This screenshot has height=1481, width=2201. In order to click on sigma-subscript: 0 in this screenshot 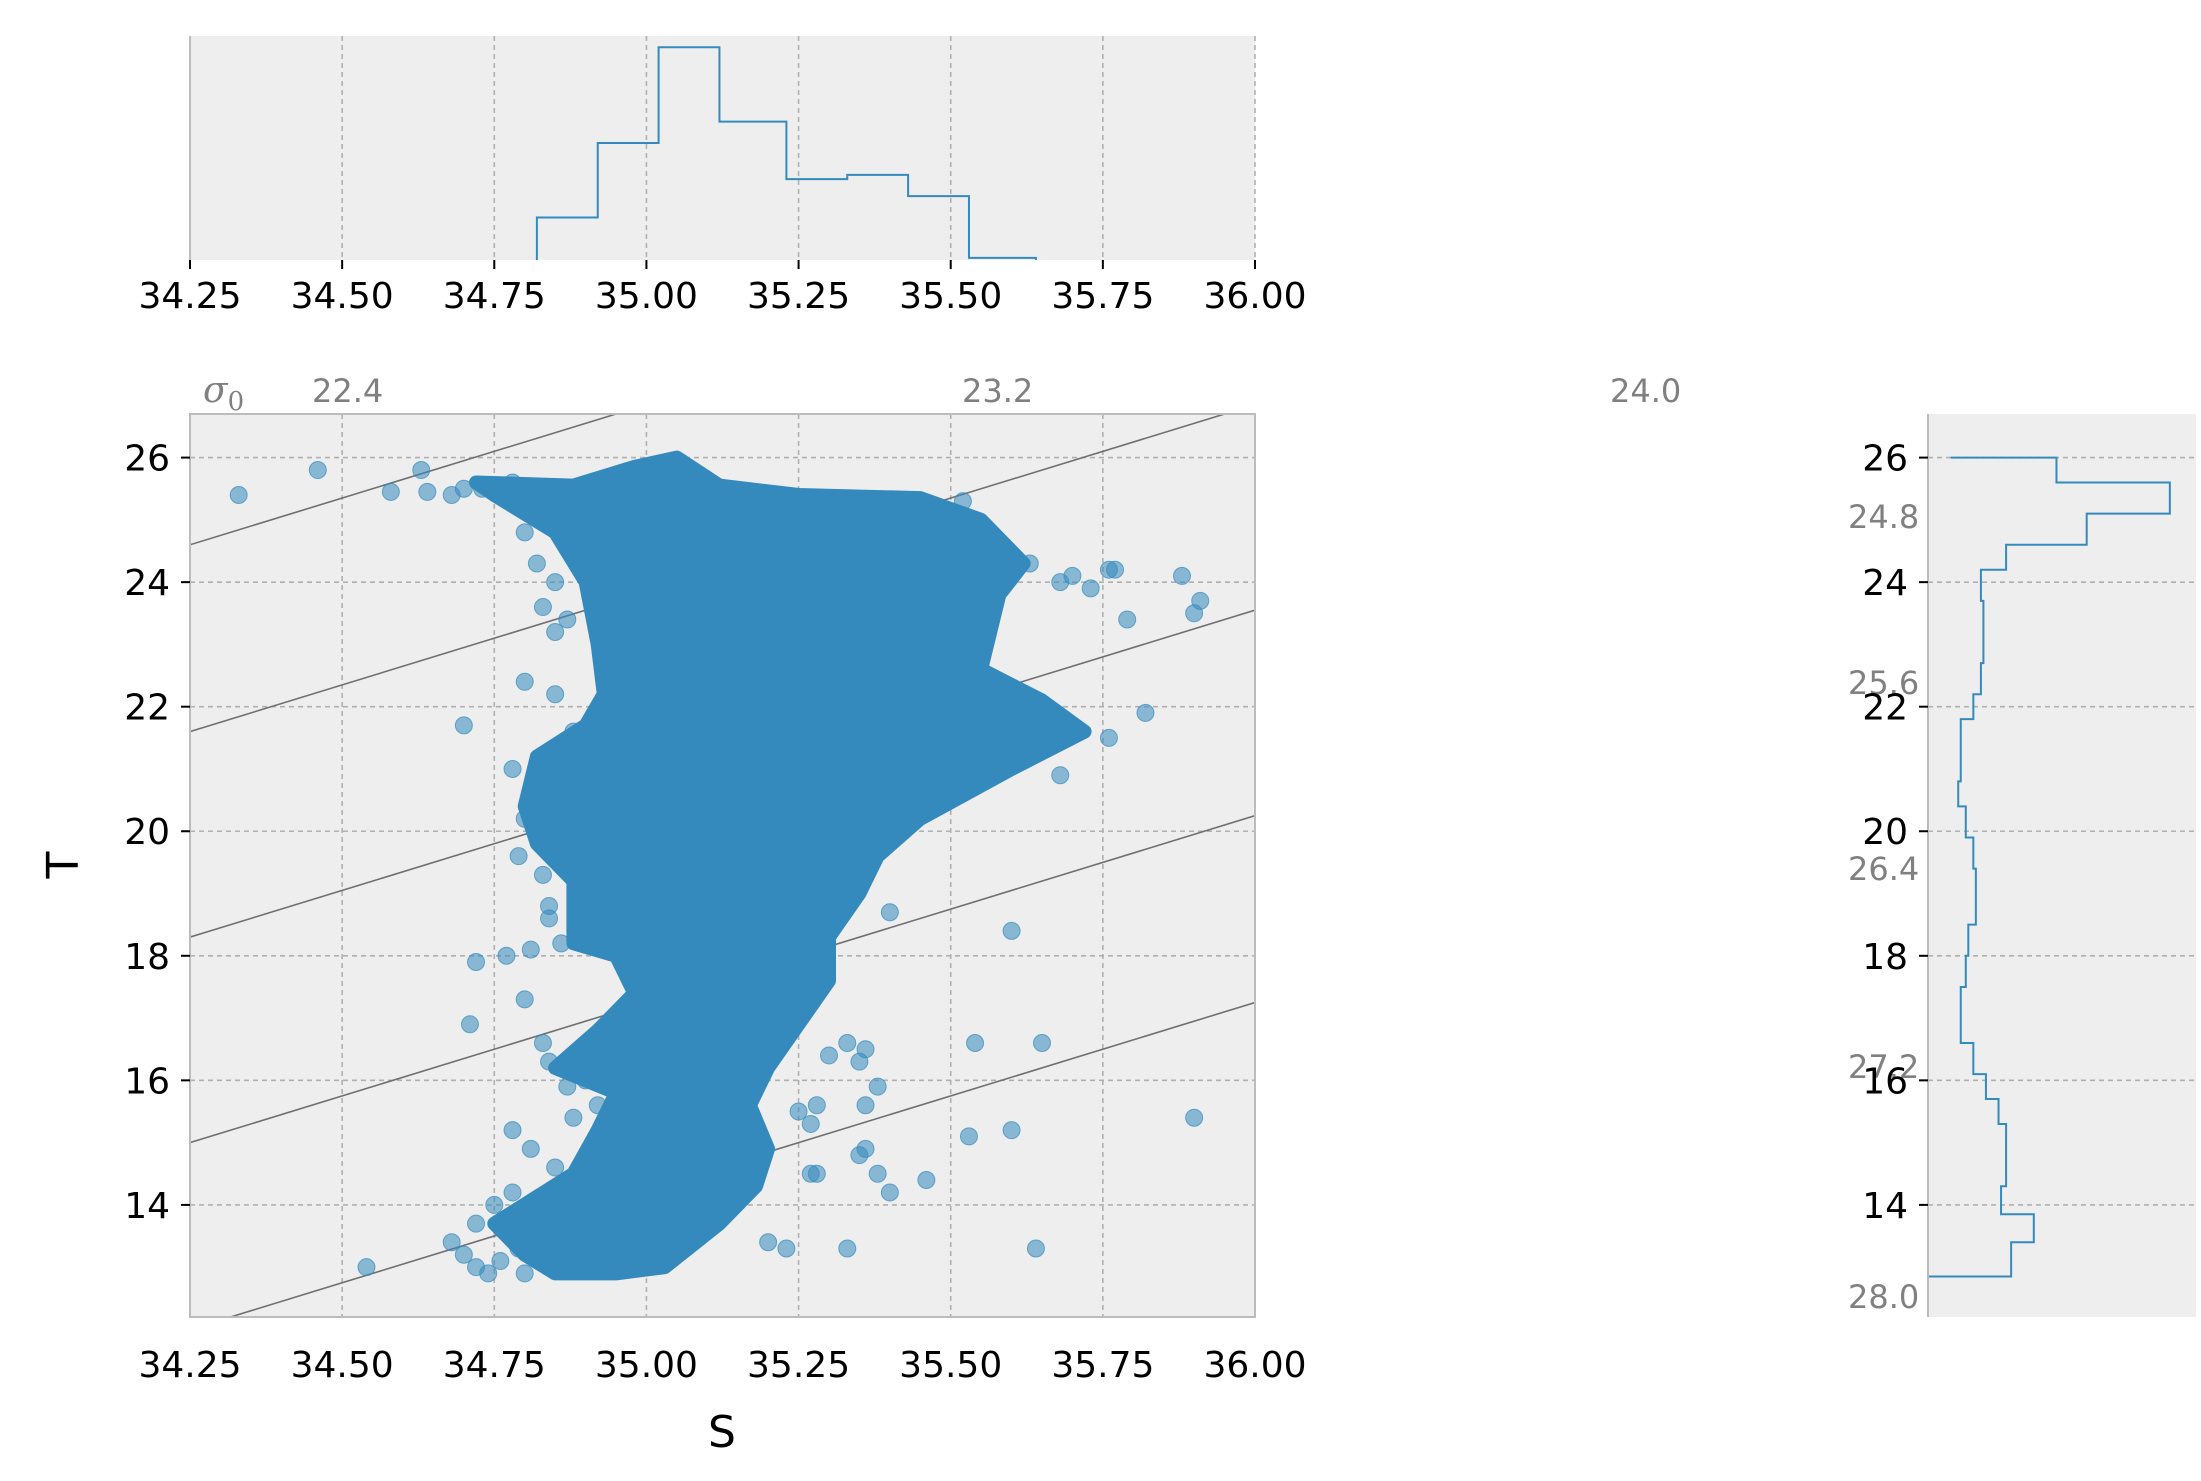, I will do `click(236, 402)`.